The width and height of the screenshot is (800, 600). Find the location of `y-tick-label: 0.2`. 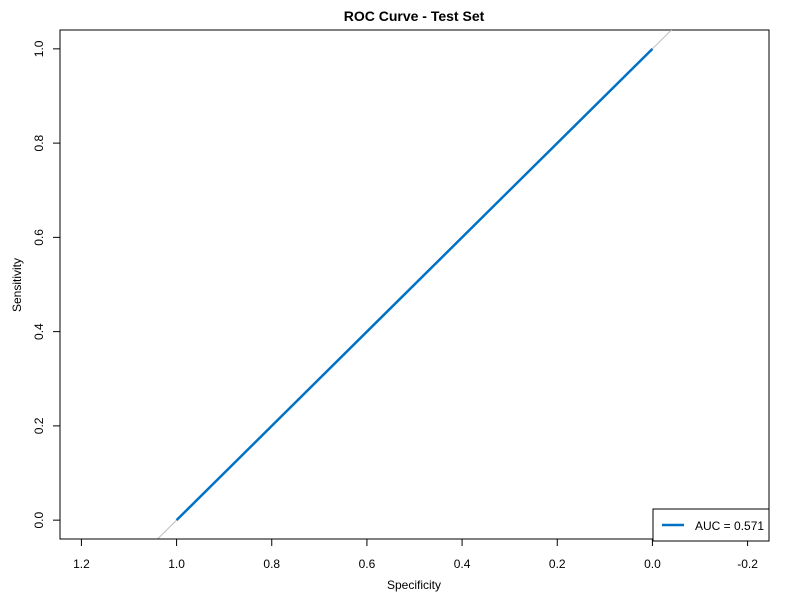

y-tick-label: 0.2 is located at coordinates (39, 425).